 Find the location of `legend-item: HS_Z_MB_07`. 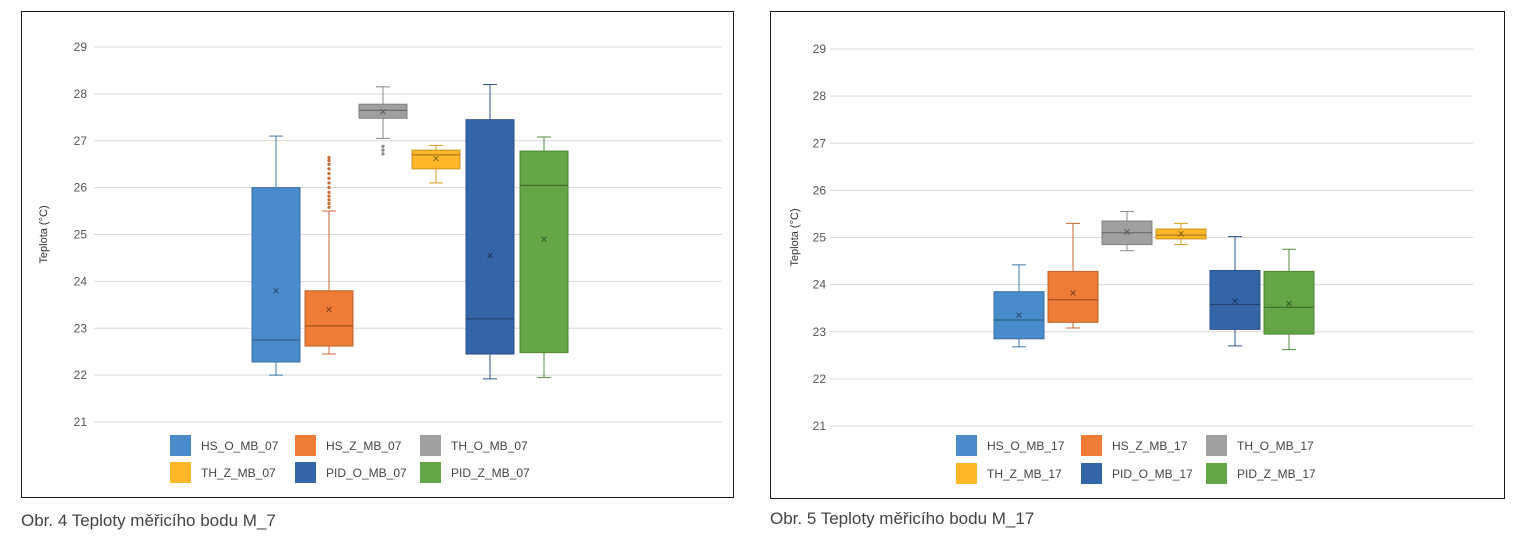

legend-item: HS_Z_MB_07 is located at coordinates (348, 445).